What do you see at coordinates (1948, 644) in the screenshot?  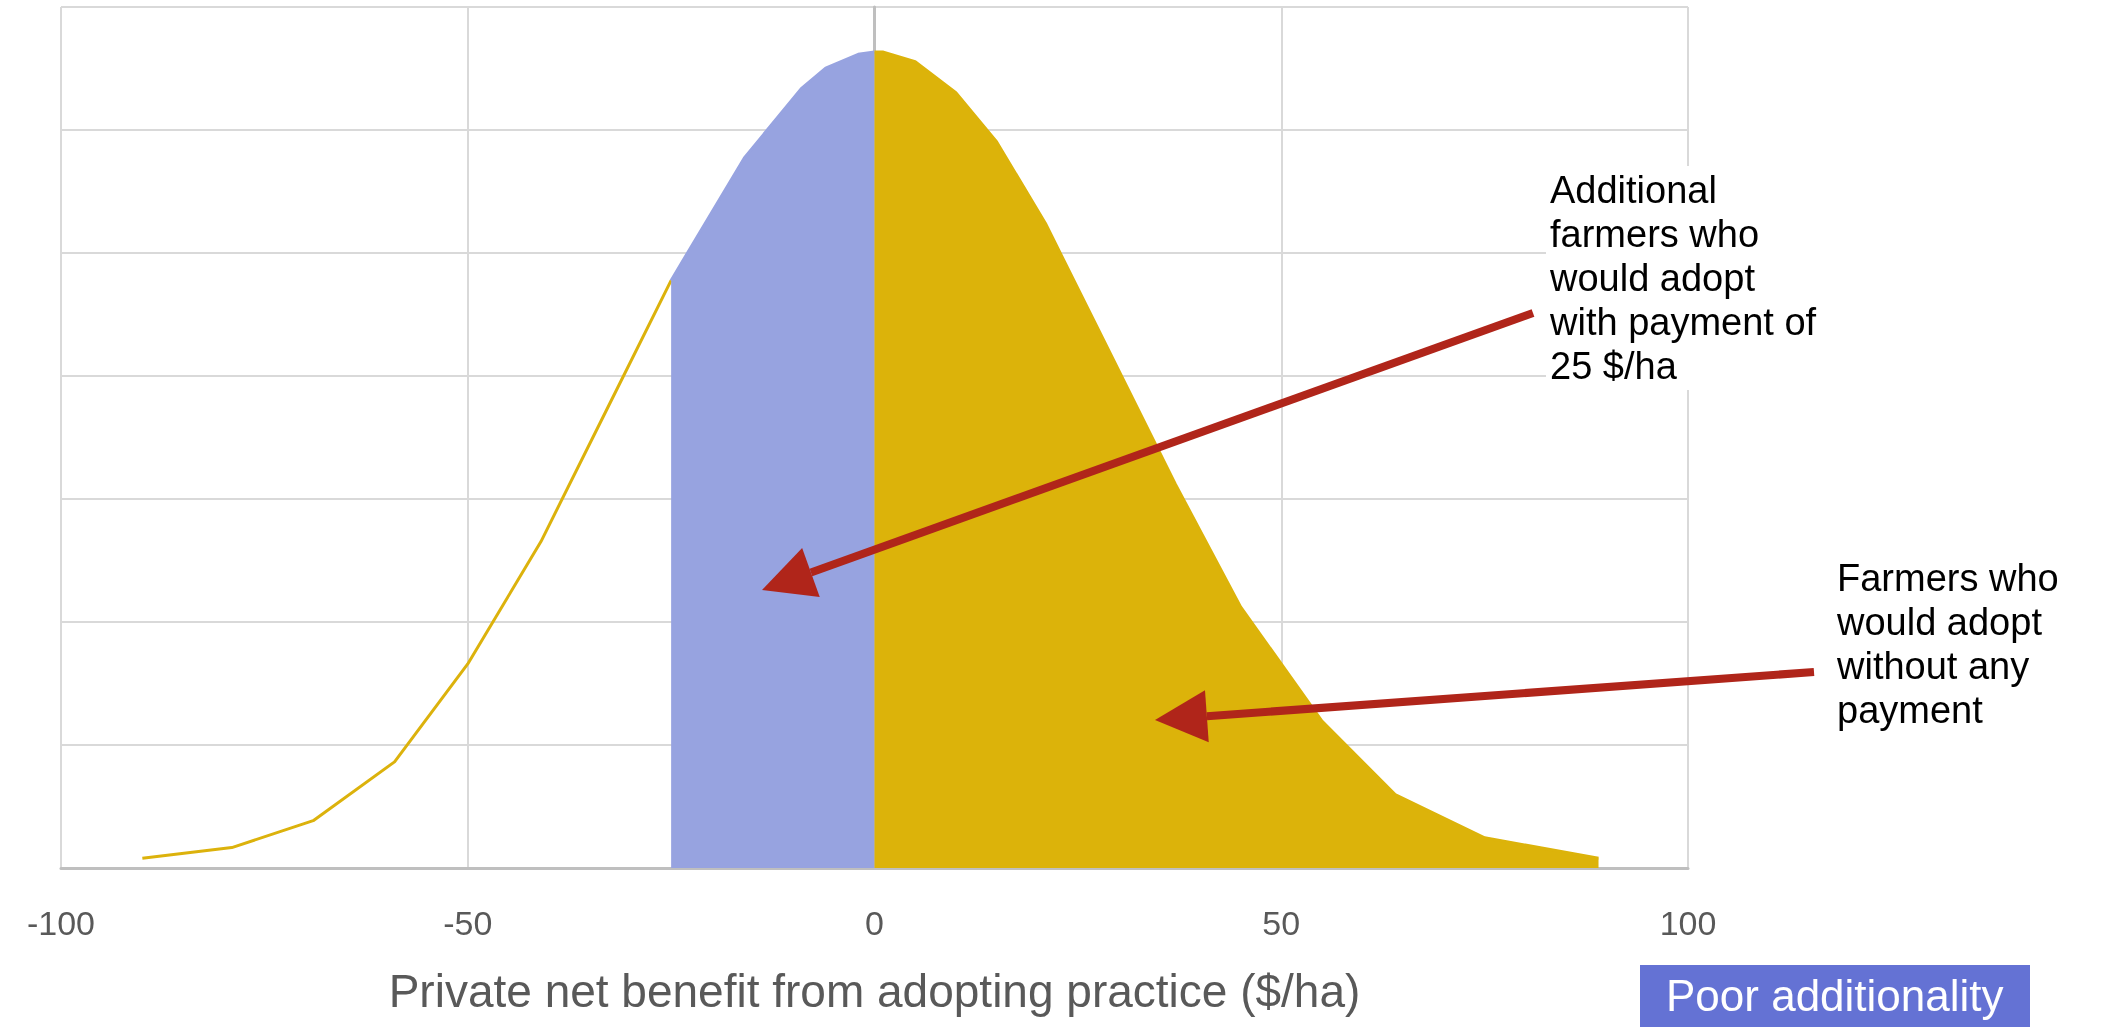 I see `text: Farmers who would adopt without any payment` at bounding box center [1948, 644].